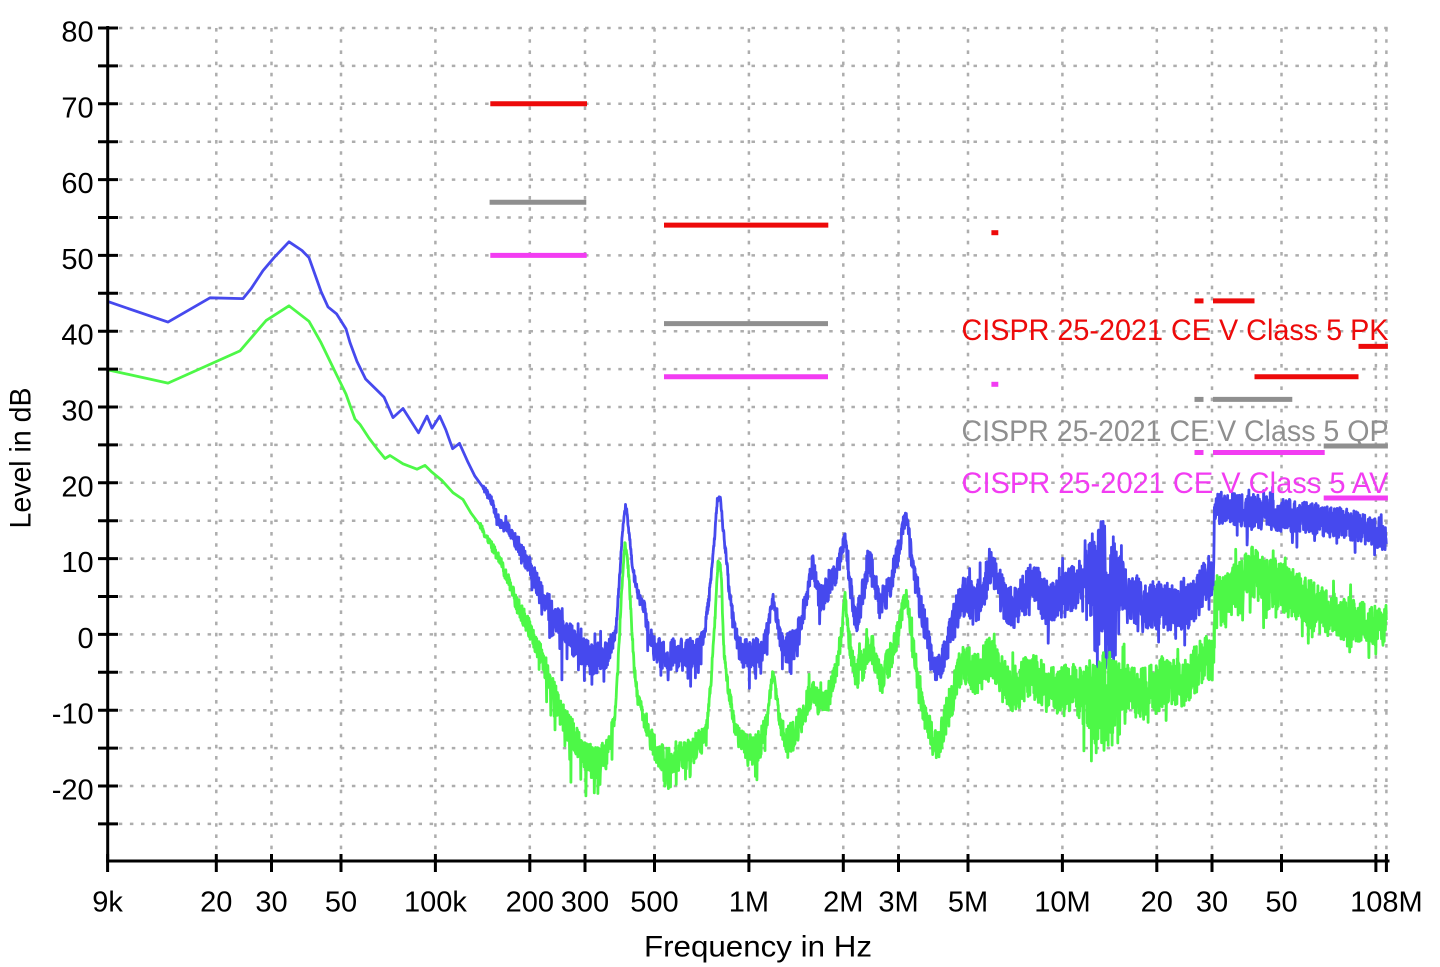 This screenshot has height=967, width=1440. What do you see at coordinates (654, 903) in the screenshot?
I see `svg-text: 500` at bounding box center [654, 903].